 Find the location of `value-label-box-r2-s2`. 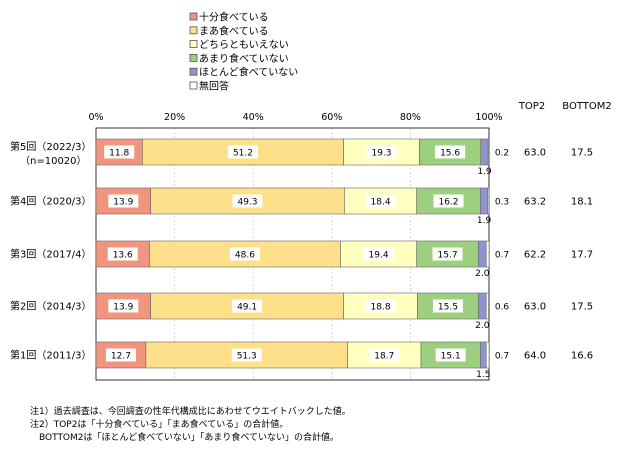

value-label-box-r2-s2 is located at coordinates (247, 201).